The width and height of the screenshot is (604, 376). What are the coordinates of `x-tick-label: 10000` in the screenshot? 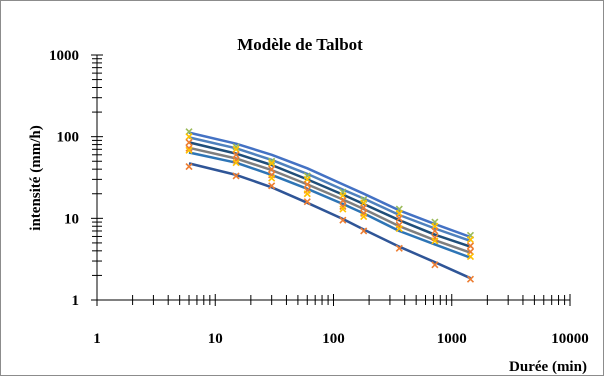 It's located at (570, 339).